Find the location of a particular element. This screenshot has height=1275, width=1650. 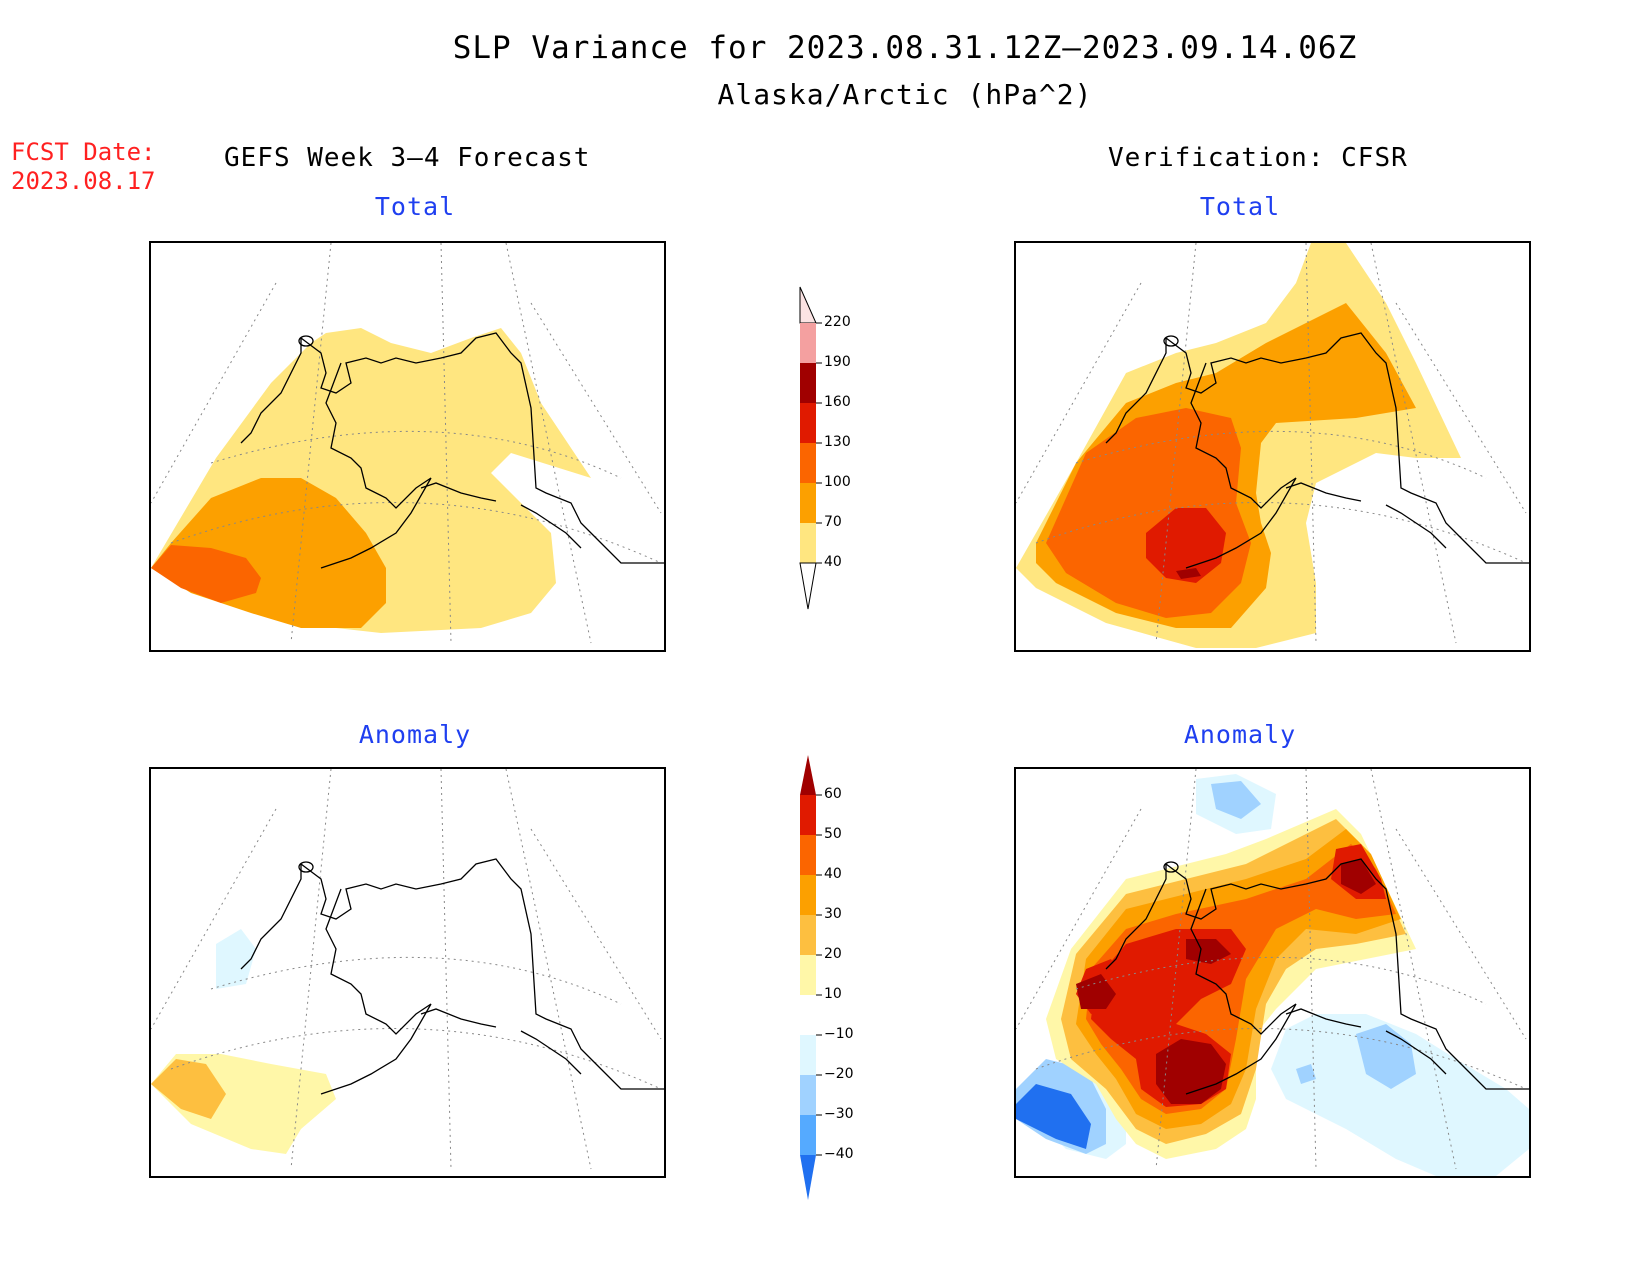

panel-title-verification-total: Total is located at coordinates (1240, 206).